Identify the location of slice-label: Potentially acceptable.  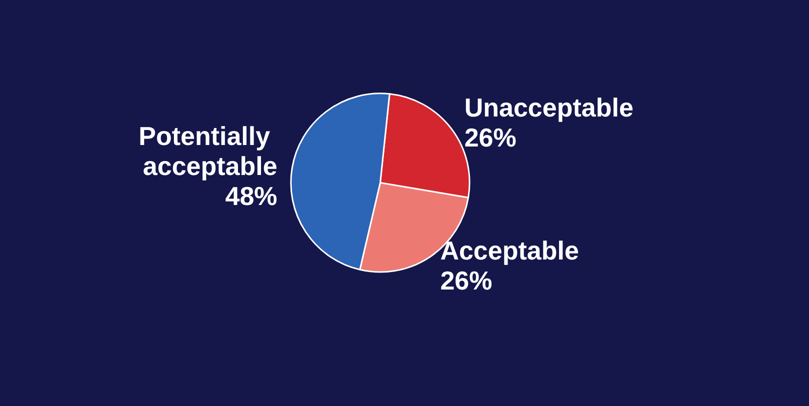
(208, 151).